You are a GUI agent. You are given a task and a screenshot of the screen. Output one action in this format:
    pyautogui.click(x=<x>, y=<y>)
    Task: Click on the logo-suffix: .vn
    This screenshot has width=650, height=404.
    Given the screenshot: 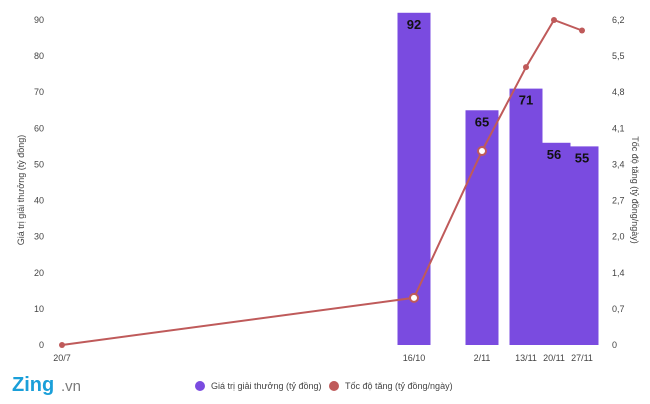 What is the action you would take?
    pyautogui.click(x=71, y=386)
    